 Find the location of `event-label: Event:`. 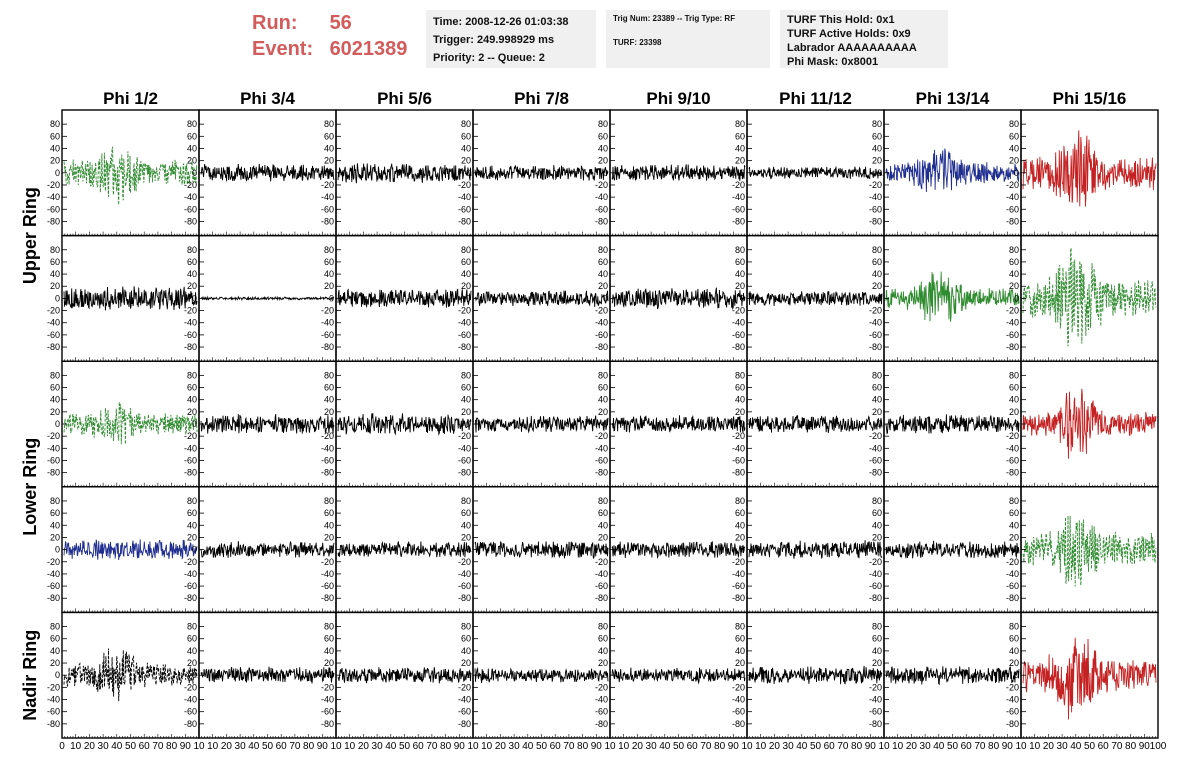

event-label: Event: is located at coordinates (283, 49).